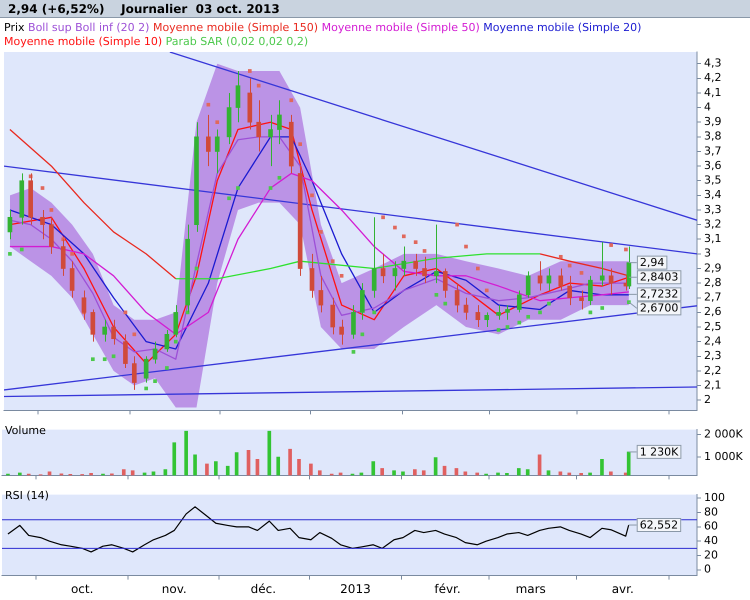 Image resolution: width=750 pixels, height=600 pixels. I want to click on y-tick-label: 20, so click(711, 555).